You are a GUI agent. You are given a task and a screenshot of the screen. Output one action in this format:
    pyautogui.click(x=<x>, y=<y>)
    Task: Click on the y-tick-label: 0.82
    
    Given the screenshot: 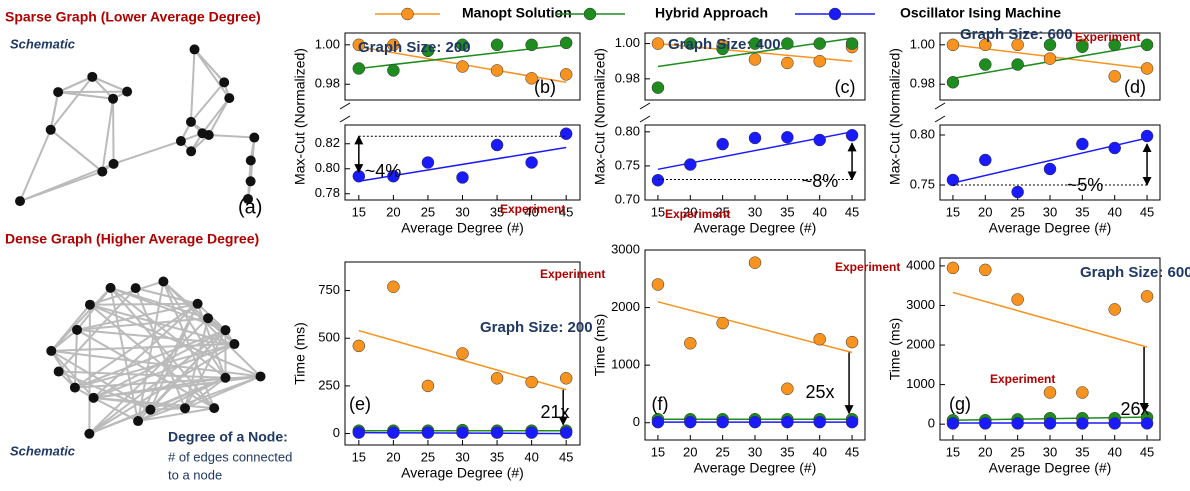 What is the action you would take?
    pyautogui.click(x=327, y=142)
    